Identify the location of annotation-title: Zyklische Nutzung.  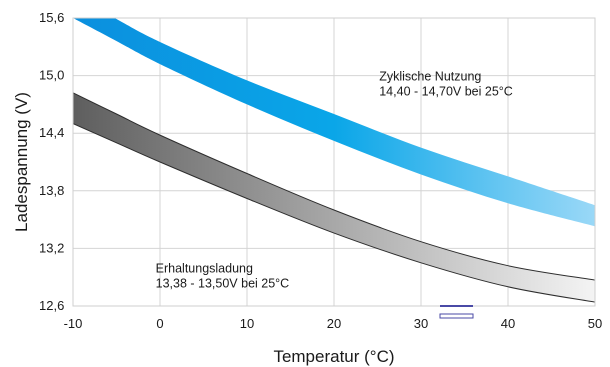
(430, 76).